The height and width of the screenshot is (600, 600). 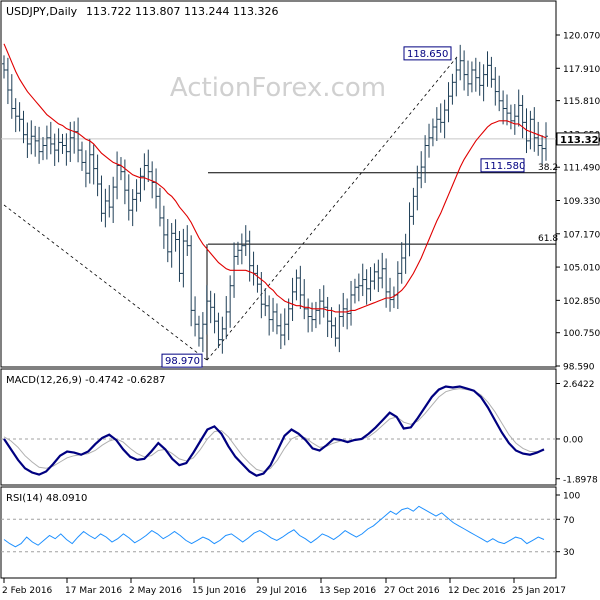 I want to click on price-y-tick-label: 102.850, so click(x=581, y=302).